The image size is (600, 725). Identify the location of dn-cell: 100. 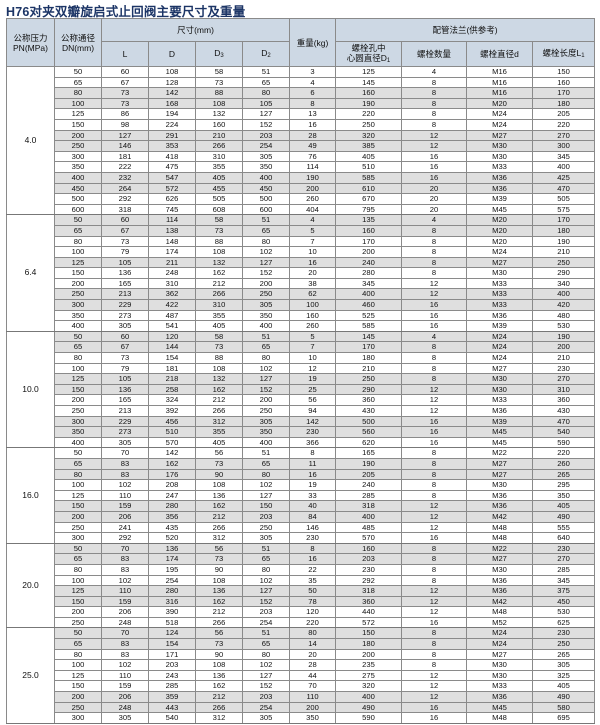
(78, 665).